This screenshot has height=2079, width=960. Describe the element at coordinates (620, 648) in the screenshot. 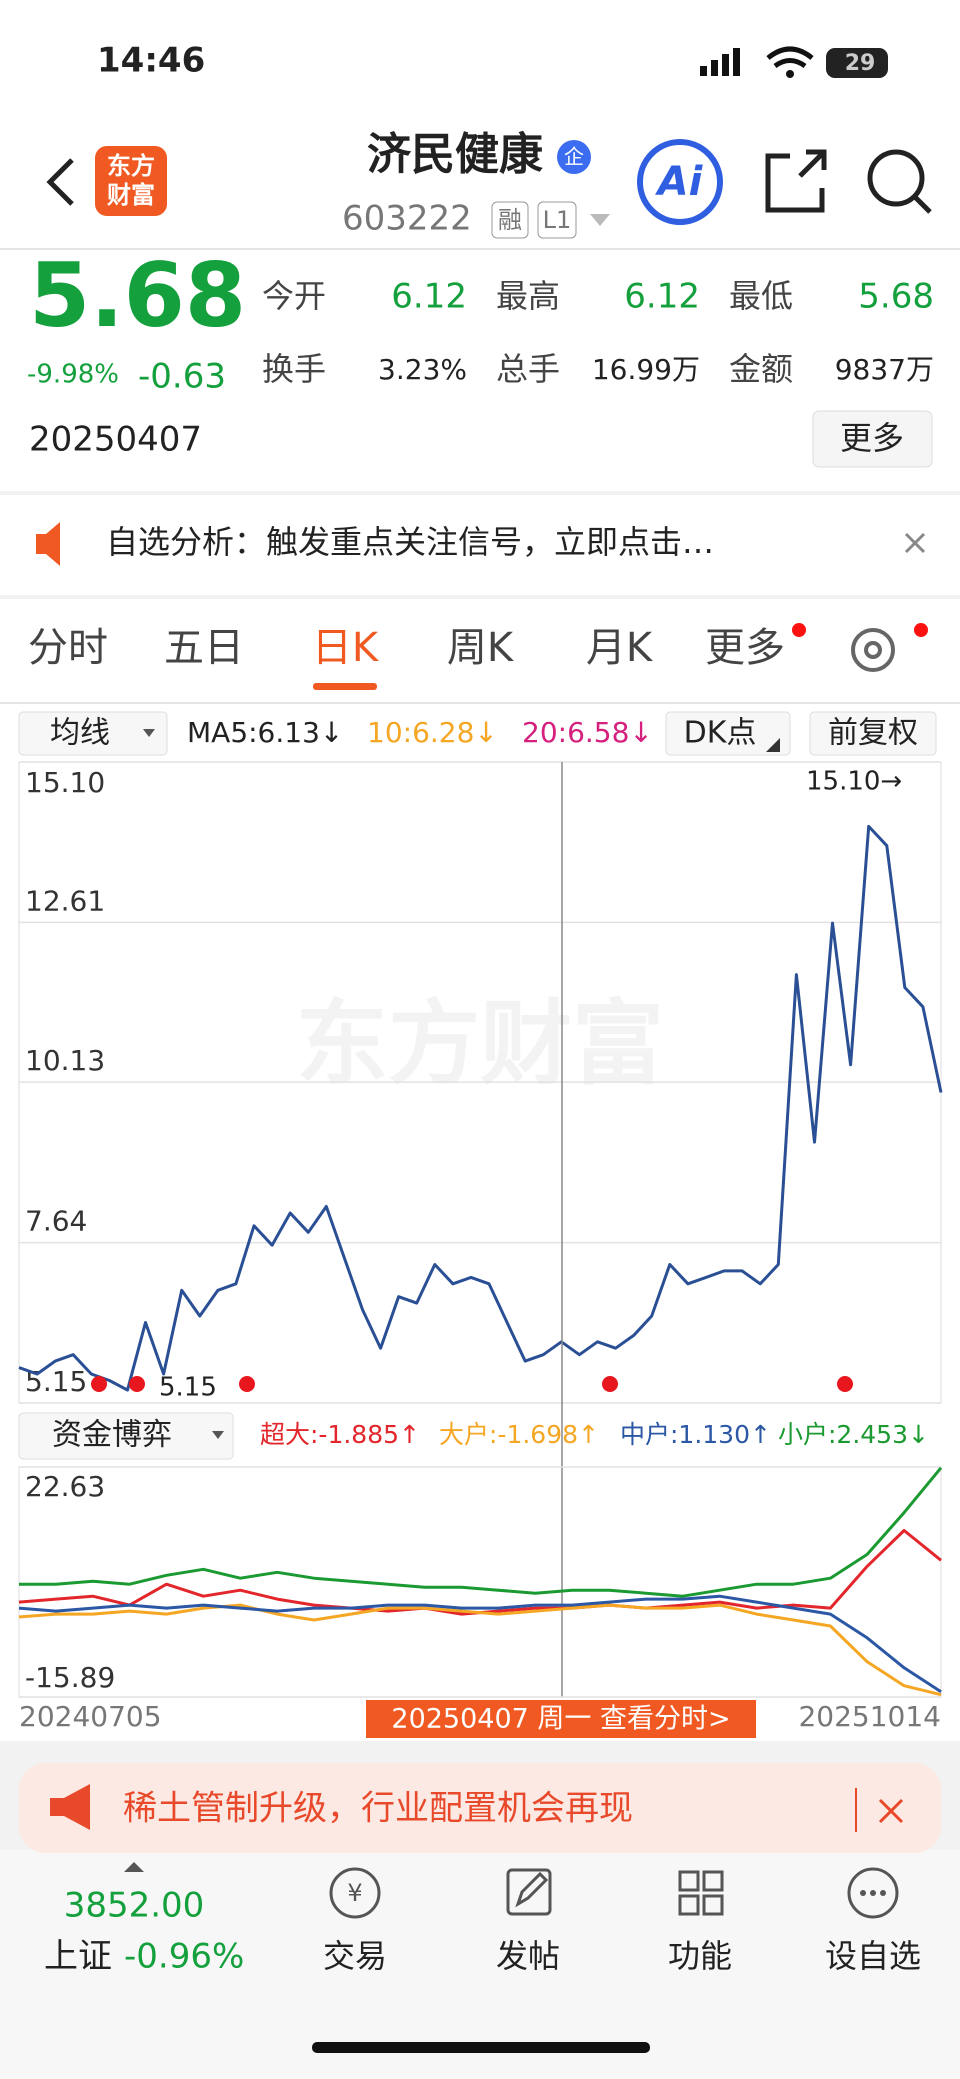

I see `tab: 月K` at that location.